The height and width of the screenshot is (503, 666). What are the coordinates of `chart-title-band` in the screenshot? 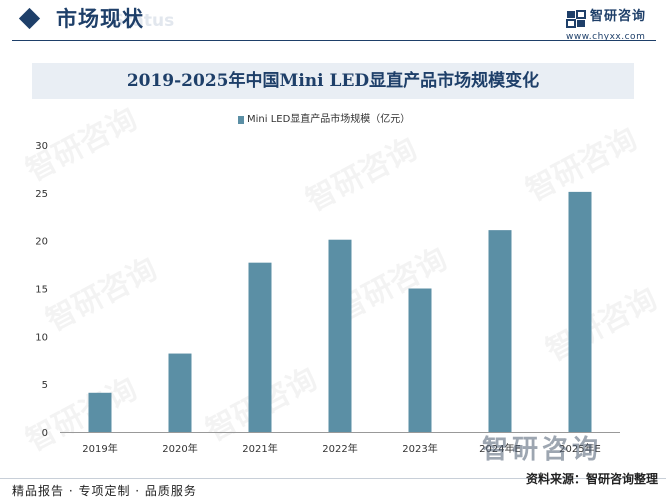 It's located at (333, 81).